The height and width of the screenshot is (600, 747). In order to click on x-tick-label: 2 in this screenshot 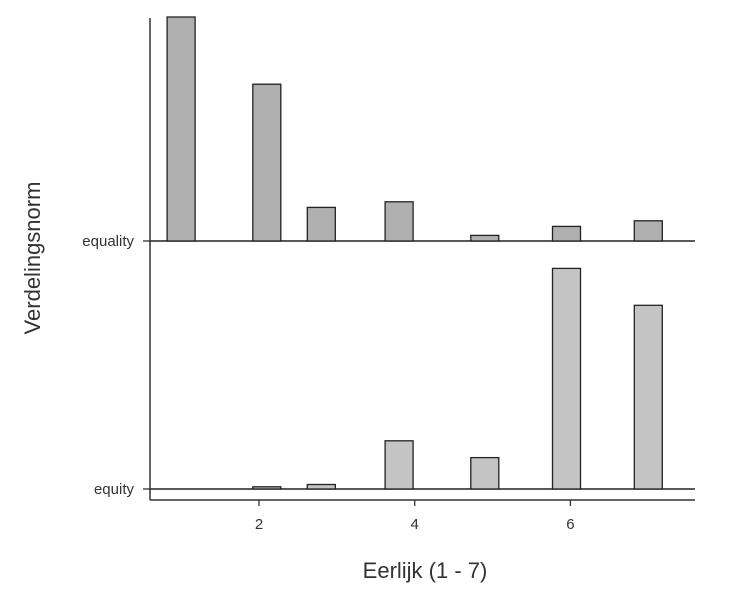, I will do `click(259, 524)`.